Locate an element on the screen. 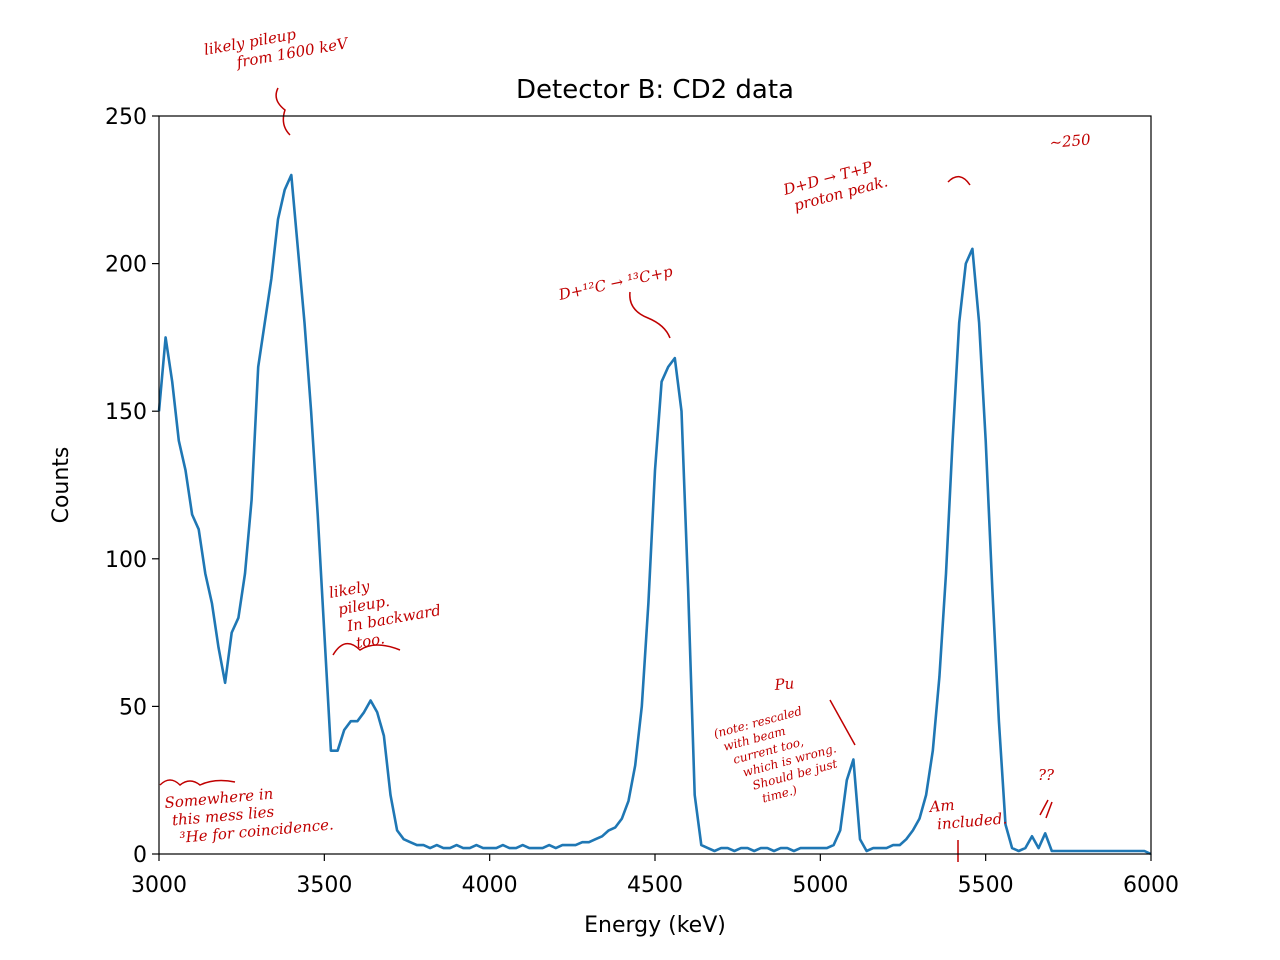 This screenshot has height=960, width=1280. annotation-text: Am is located at coordinates (941, 806).